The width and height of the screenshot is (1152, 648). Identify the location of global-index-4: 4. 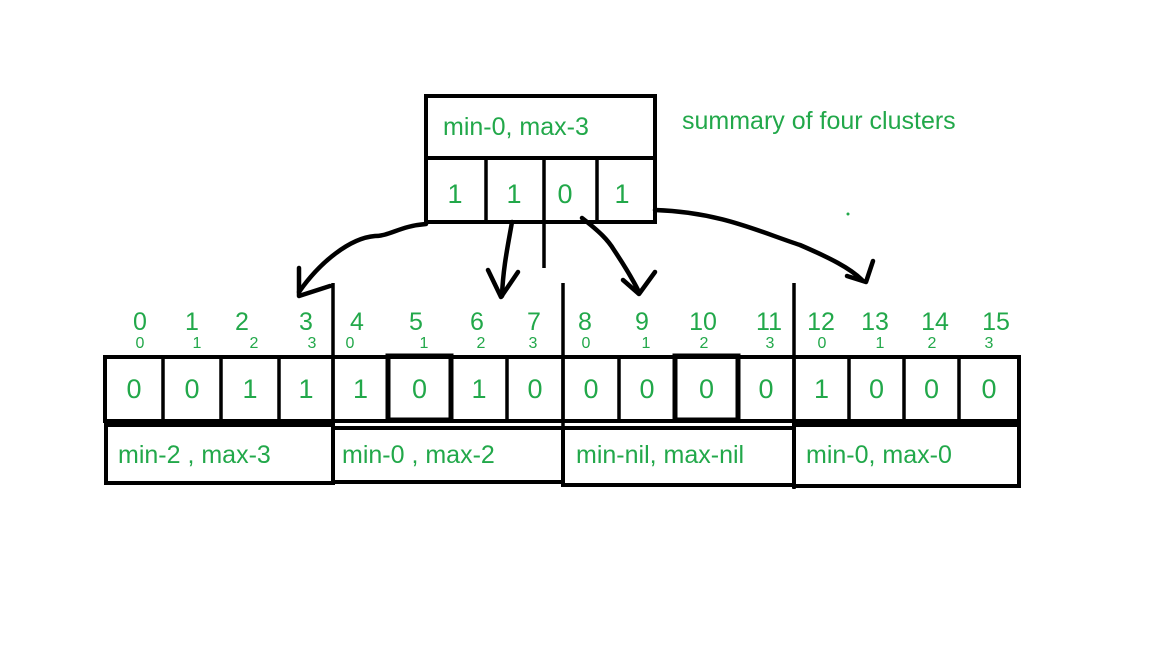
(357, 322).